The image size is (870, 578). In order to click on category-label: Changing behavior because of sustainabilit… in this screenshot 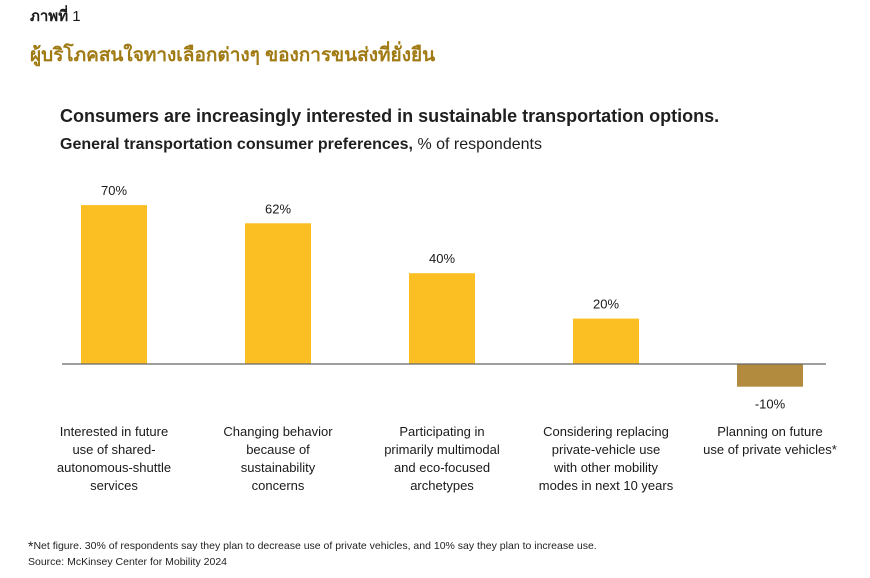, I will do `click(278, 458)`.